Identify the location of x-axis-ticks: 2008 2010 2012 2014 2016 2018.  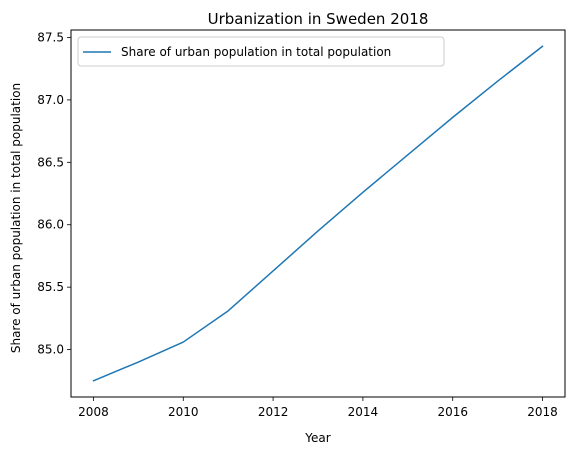
(318, 408).